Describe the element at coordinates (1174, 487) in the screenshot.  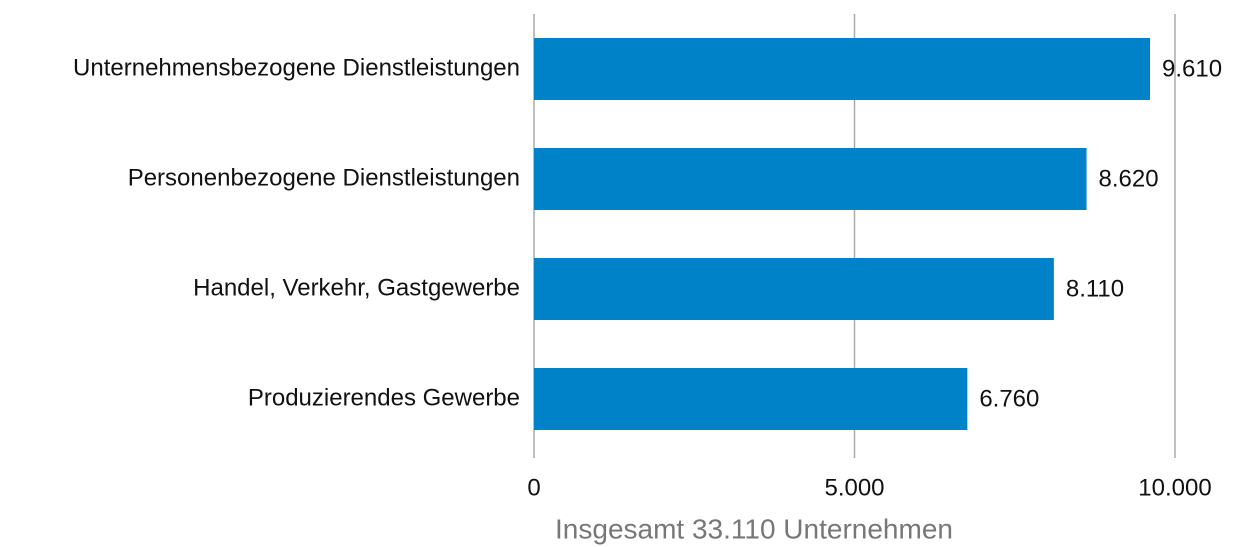
I see `x-tick-label: 10.000` at that location.